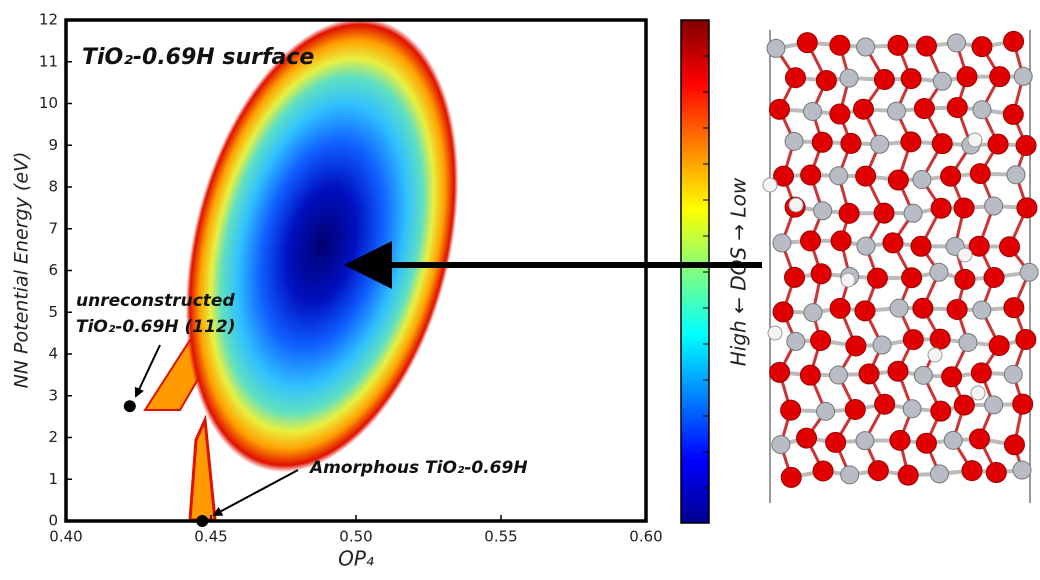  I want to click on annotation: Amorphous TiO₂-0.69H, so click(418, 468).